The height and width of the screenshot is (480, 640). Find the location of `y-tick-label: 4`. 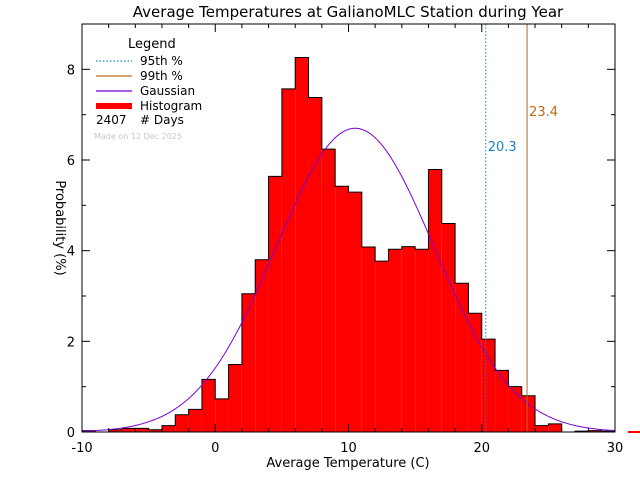

y-tick-label: 4 is located at coordinates (71, 252).